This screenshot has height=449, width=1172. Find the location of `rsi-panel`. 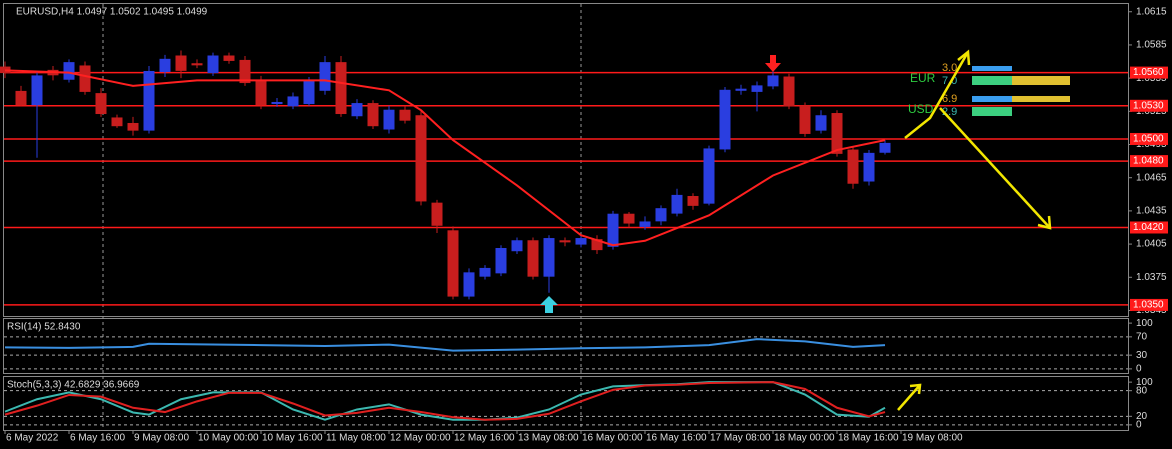

rsi-panel is located at coordinates (566, 346).